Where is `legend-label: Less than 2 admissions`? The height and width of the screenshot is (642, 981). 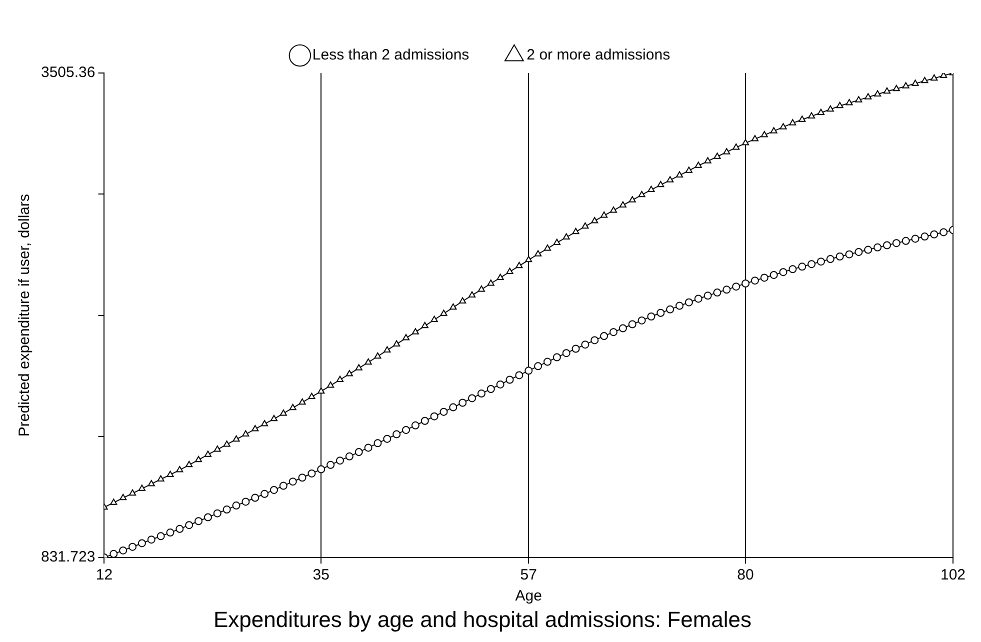
legend-label: Less than 2 admissions is located at coordinates (391, 55).